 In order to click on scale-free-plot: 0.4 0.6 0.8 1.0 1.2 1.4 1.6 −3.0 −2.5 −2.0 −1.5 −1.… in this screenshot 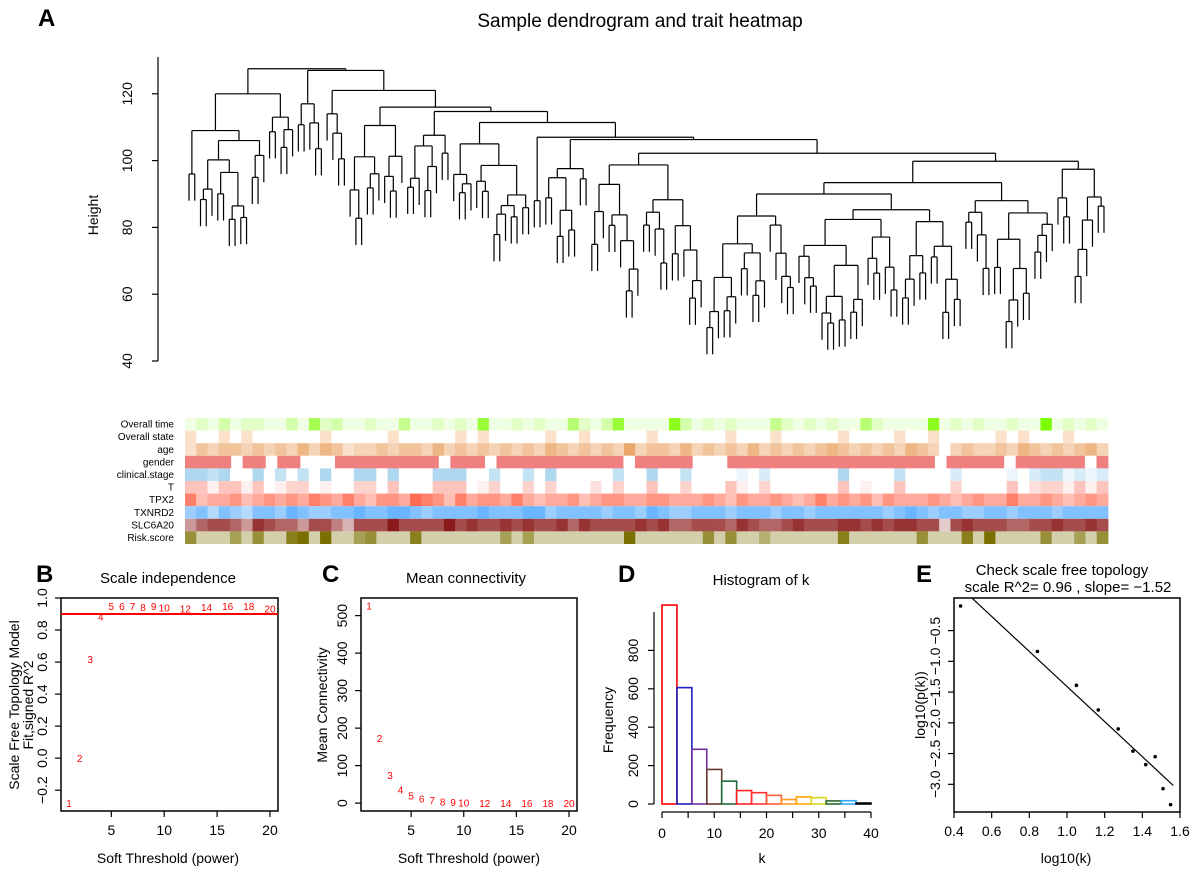, I will do `click(1058, 718)`.